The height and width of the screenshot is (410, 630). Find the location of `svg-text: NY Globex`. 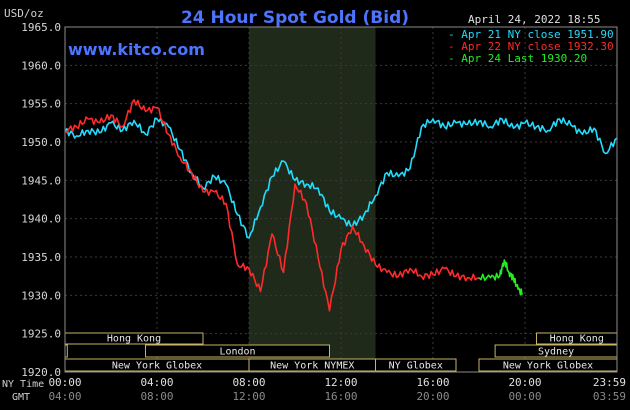

svg-text: NY Globex is located at coordinates (416, 366).